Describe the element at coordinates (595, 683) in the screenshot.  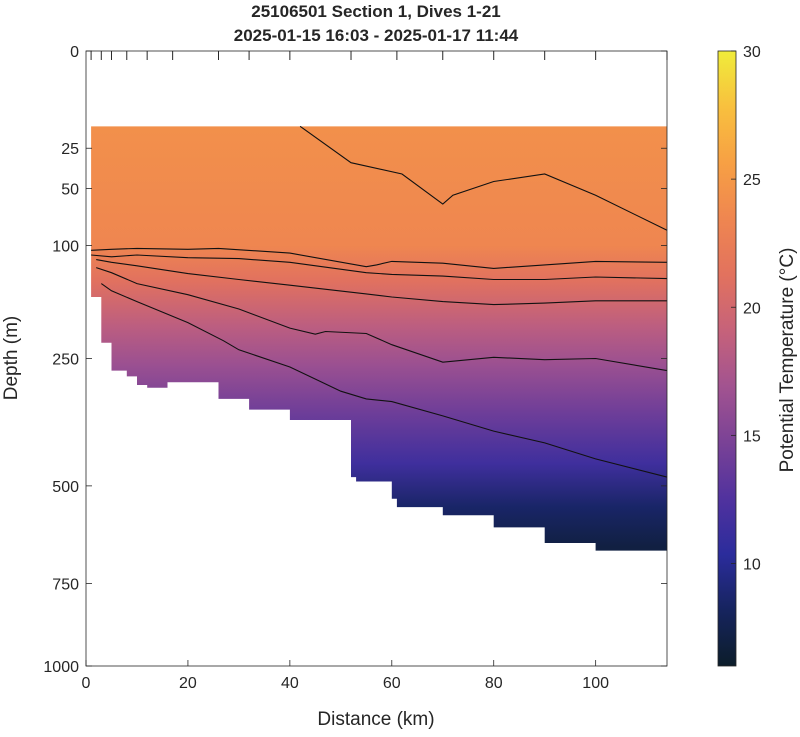
I see `x-tick-label: 100` at that location.